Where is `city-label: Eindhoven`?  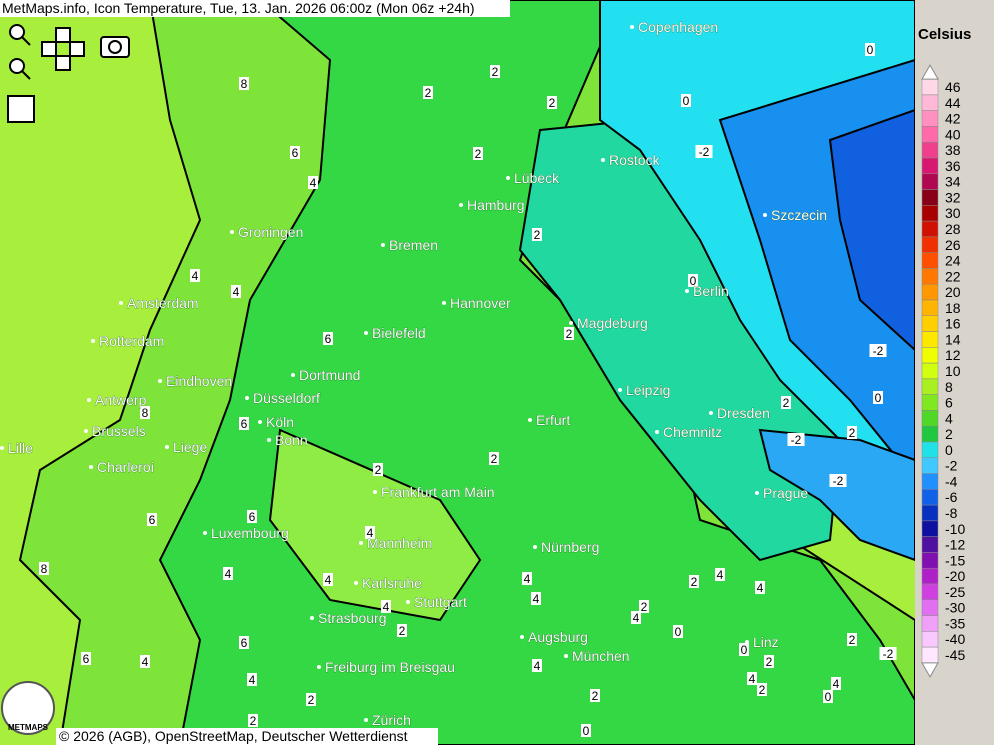
city-label: Eindhoven is located at coordinates (199, 381).